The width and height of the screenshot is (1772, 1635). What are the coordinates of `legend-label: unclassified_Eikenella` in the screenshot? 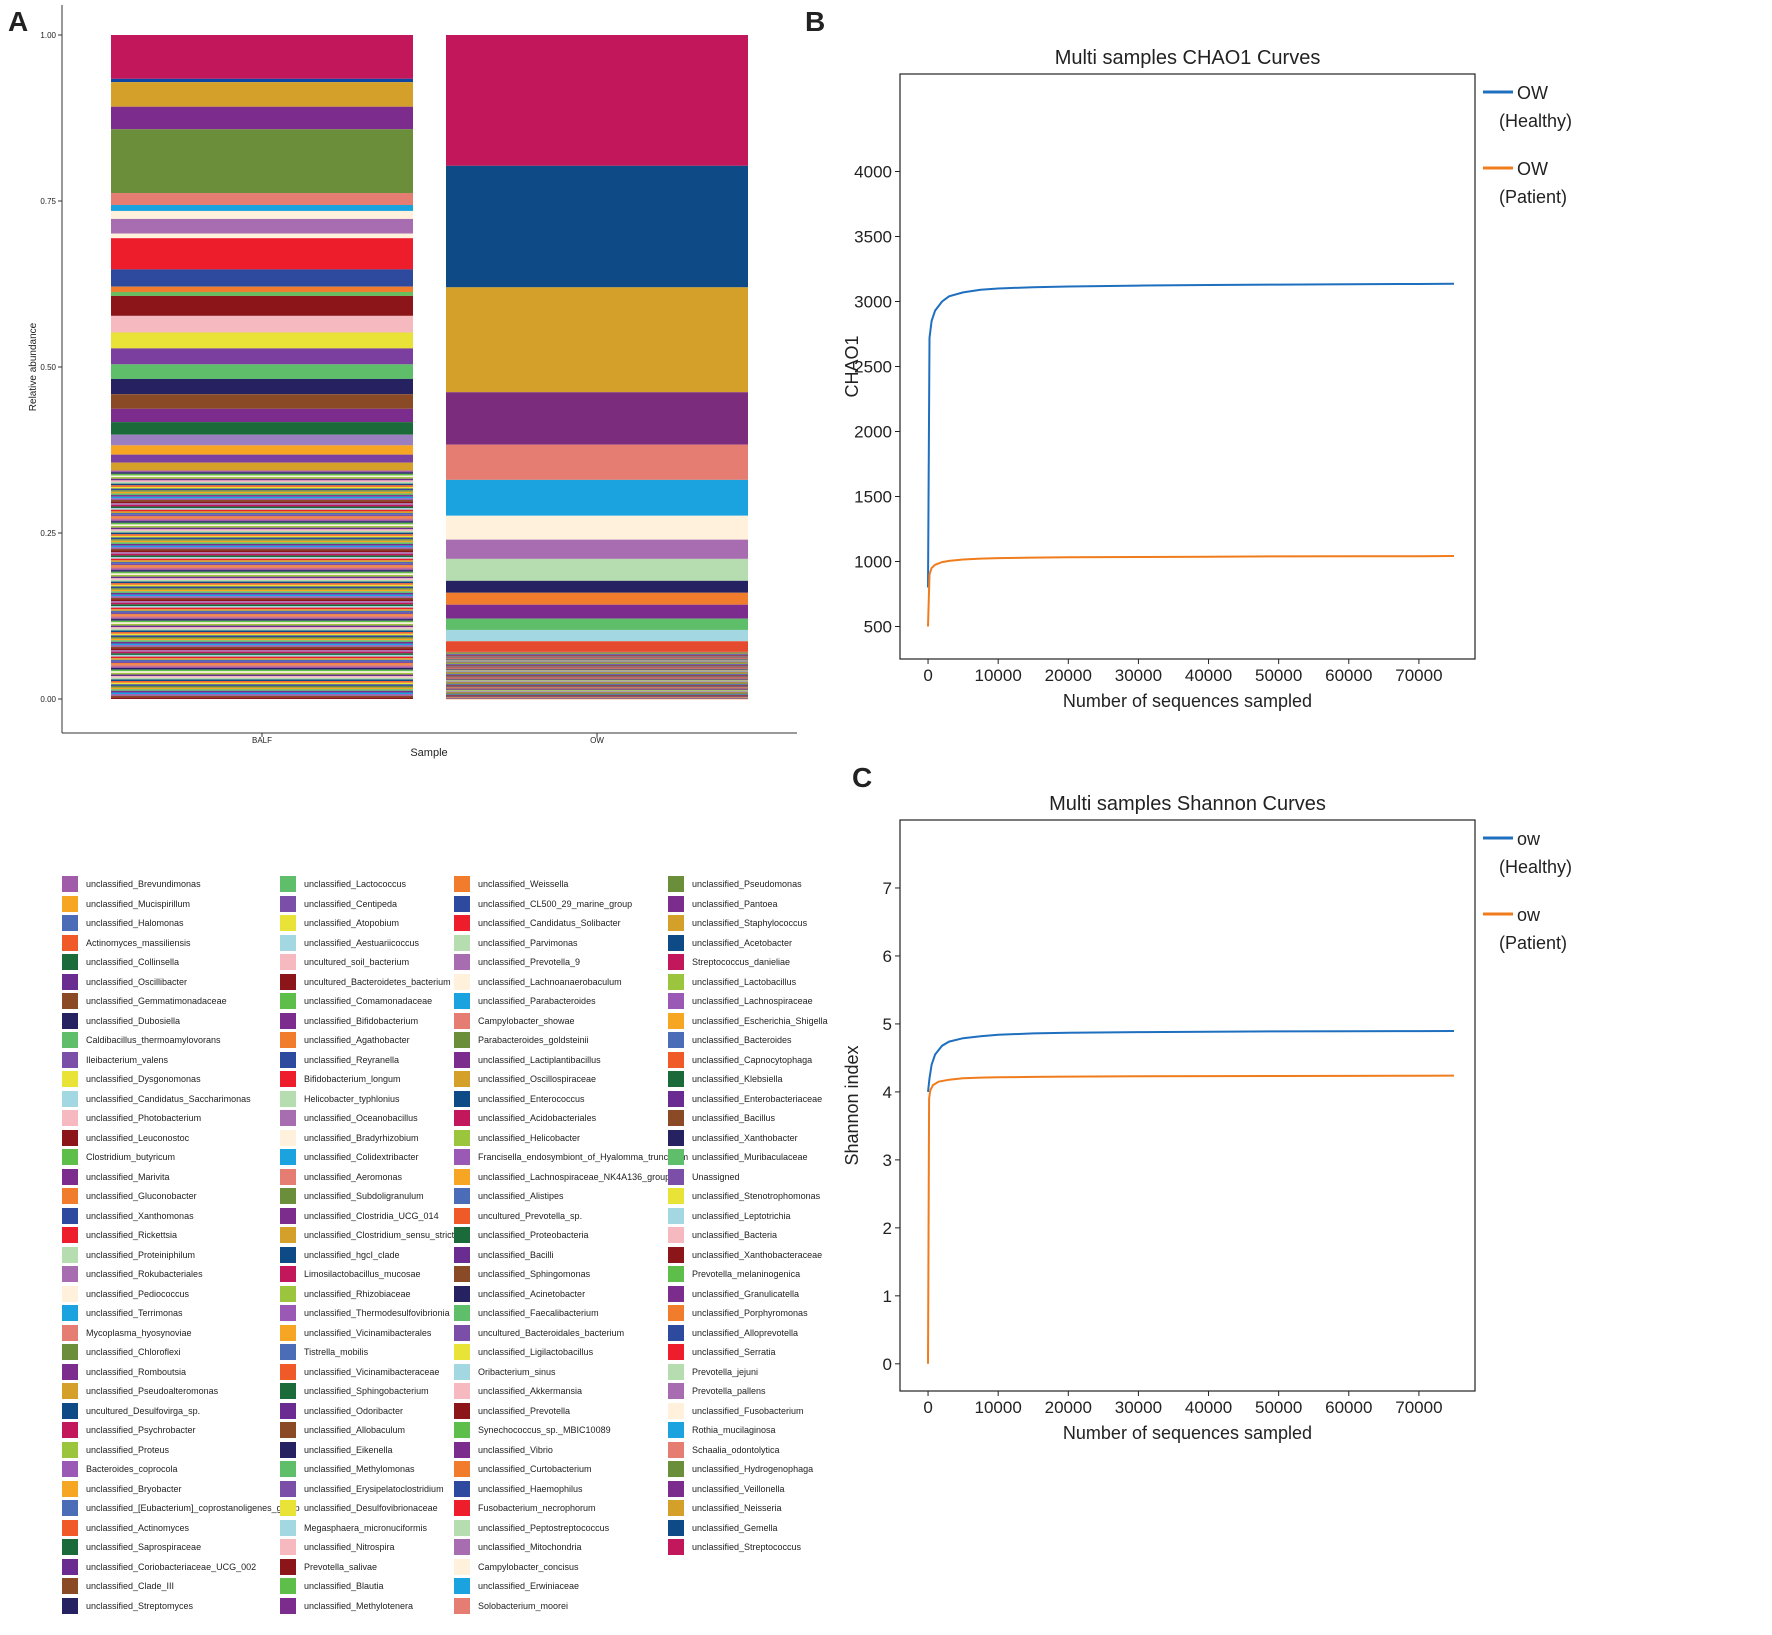 It's located at (348, 1449).